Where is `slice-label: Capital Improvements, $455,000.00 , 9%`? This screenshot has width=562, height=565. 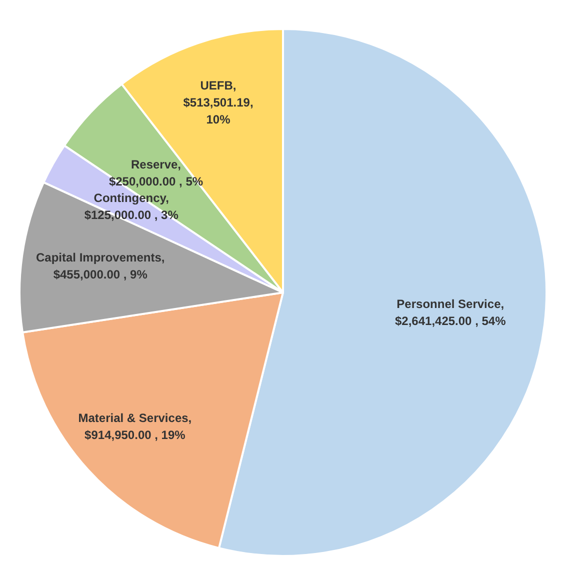
slice-label: Capital Improvements, $455,000.00 , 9% is located at coordinates (100, 266).